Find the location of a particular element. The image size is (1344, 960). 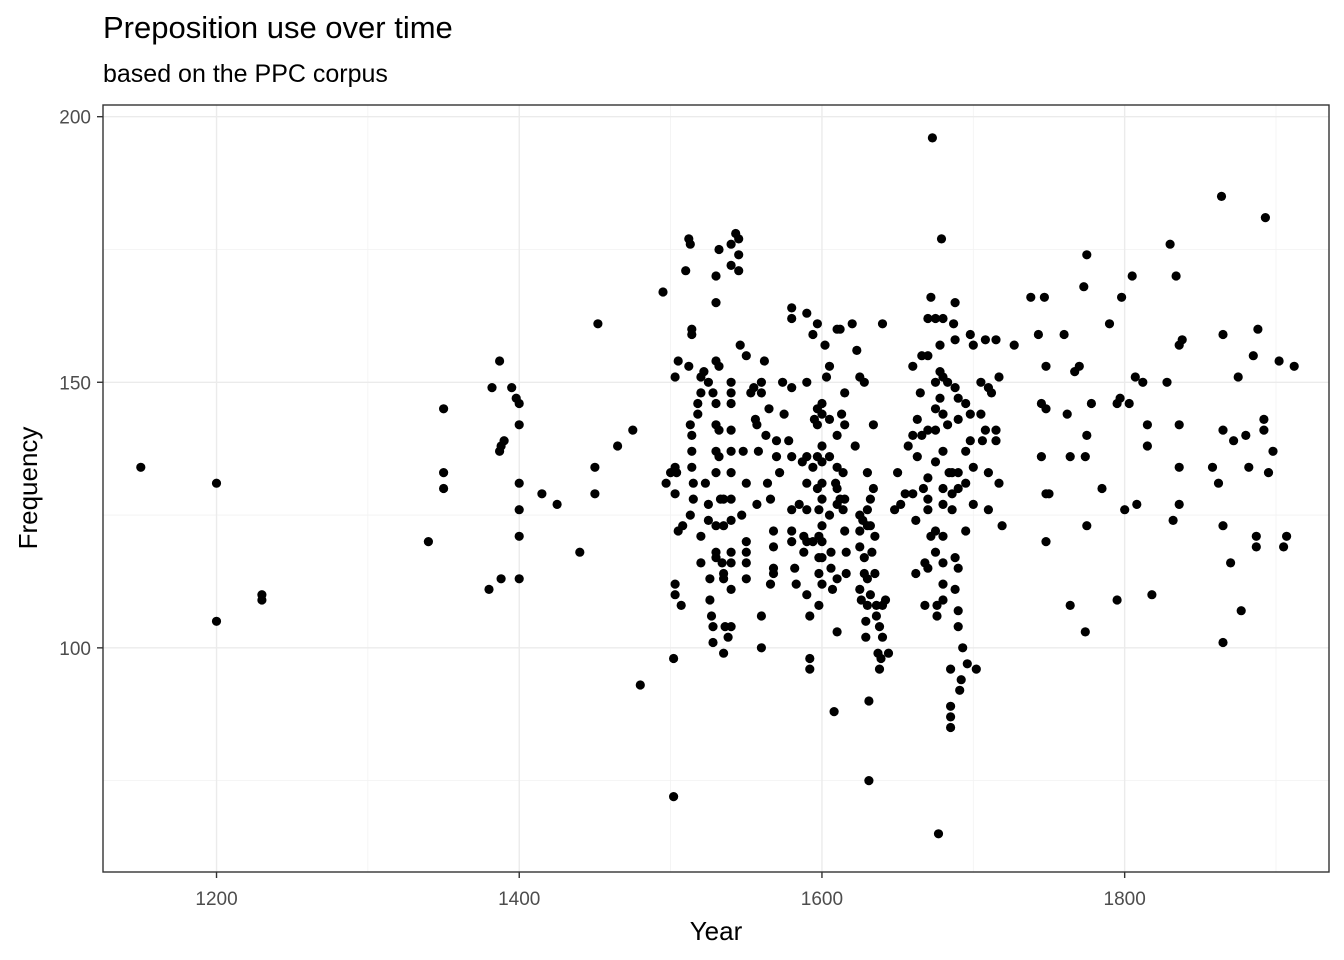

x-tick-label: 1200 is located at coordinates (216, 899).